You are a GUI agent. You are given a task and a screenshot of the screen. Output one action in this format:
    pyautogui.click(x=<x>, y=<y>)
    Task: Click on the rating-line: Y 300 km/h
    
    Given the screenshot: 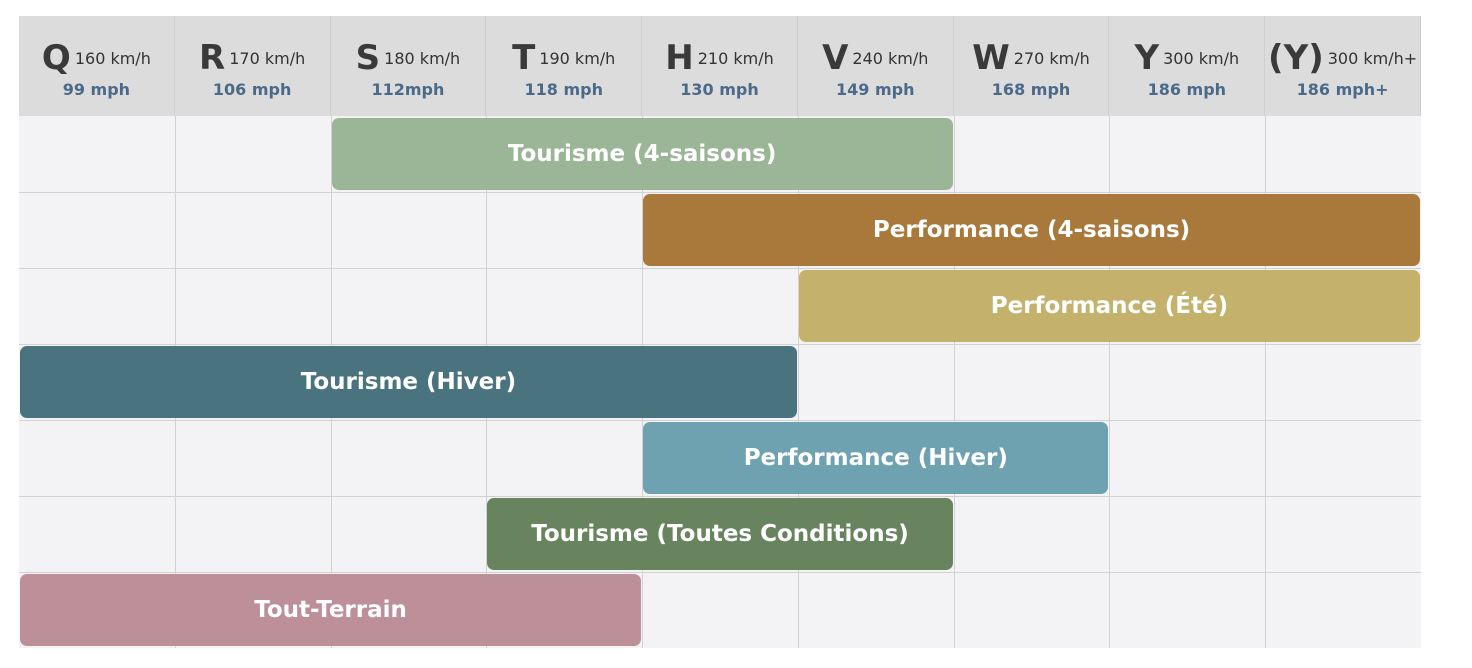 What is the action you would take?
    pyautogui.click(x=1186, y=58)
    